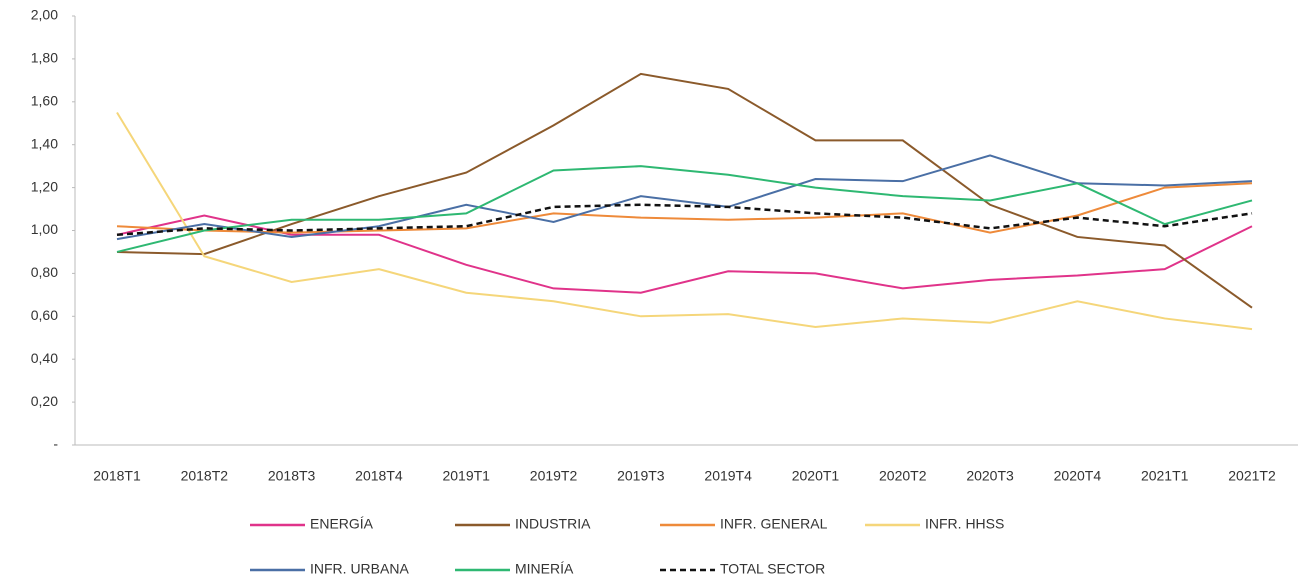  What do you see at coordinates (44, 15) in the screenshot?
I see `y-tick-label: 2,00` at bounding box center [44, 15].